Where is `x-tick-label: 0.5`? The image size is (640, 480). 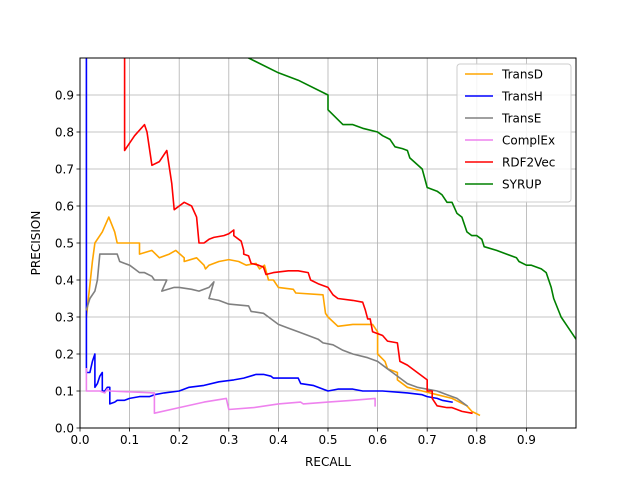 x-tick-label: 0.5 is located at coordinates (327, 440).